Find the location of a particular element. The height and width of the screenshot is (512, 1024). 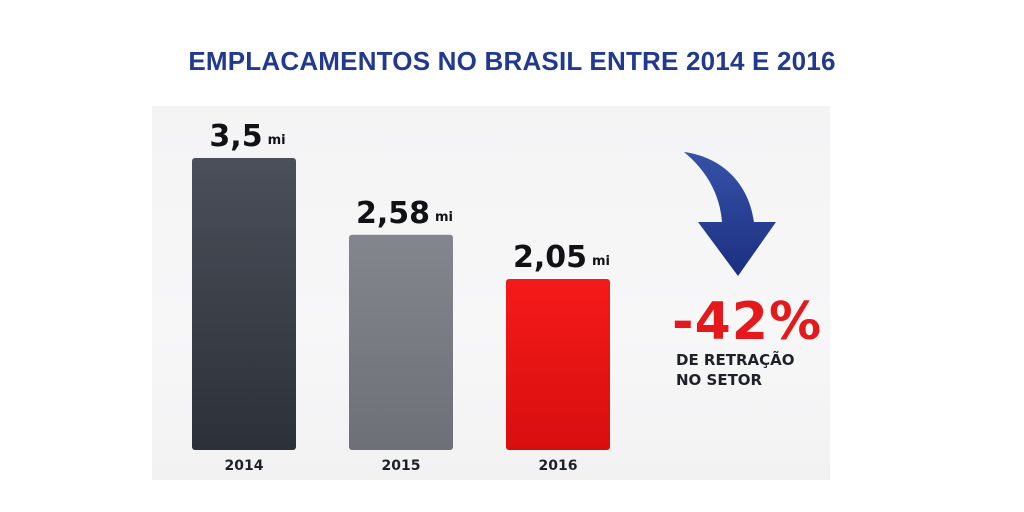

unit-label-2015: mi is located at coordinates (444, 217).